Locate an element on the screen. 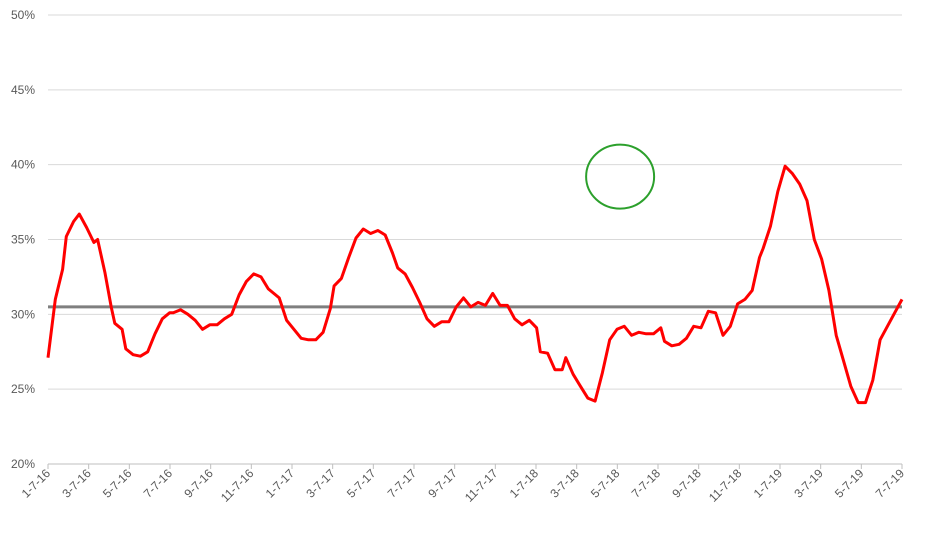 The width and height of the screenshot is (930, 533). y-tick-label: 50% is located at coordinates (23, 15).